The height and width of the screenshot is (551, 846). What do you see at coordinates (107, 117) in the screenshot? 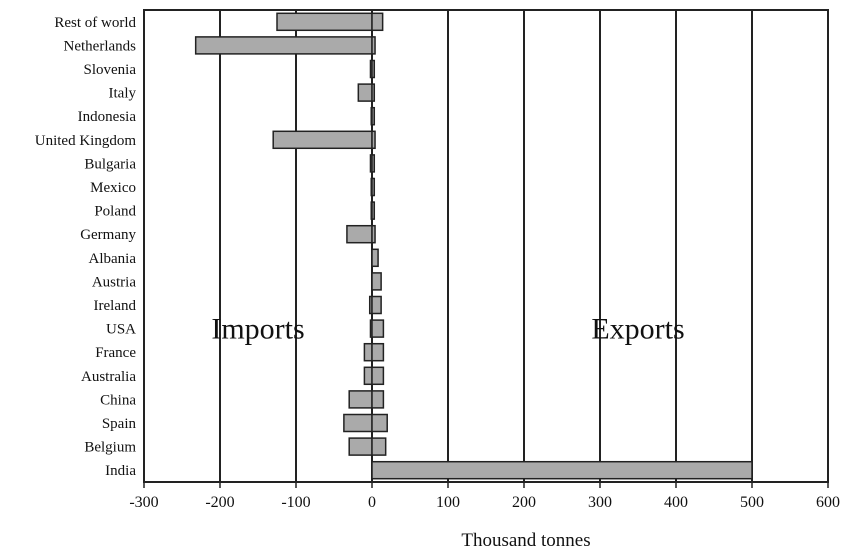
I see `category-label: Indonesia` at bounding box center [107, 117].